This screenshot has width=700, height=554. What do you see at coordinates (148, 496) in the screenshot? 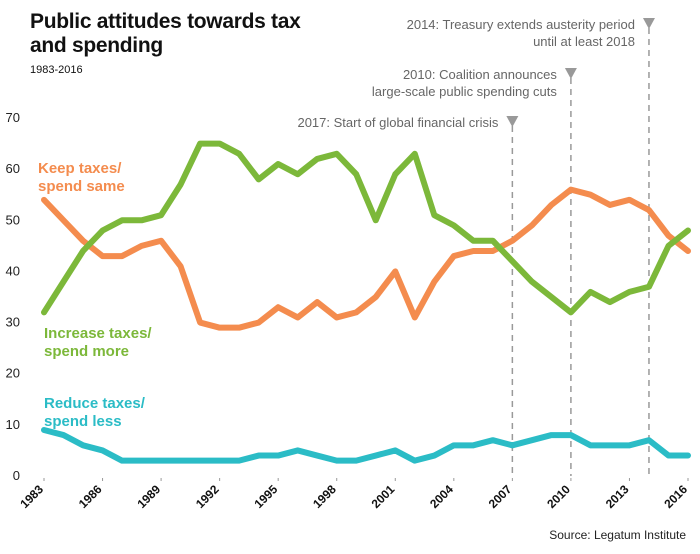
I see `x-tick-label: 1989` at bounding box center [148, 496].